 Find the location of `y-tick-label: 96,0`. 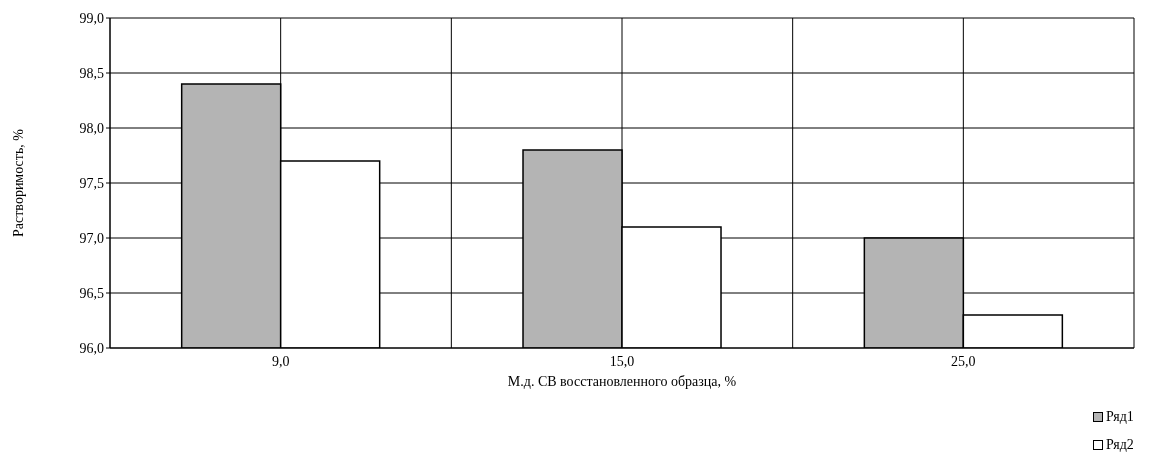

y-tick-label: 96,0 is located at coordinates (91, 348).